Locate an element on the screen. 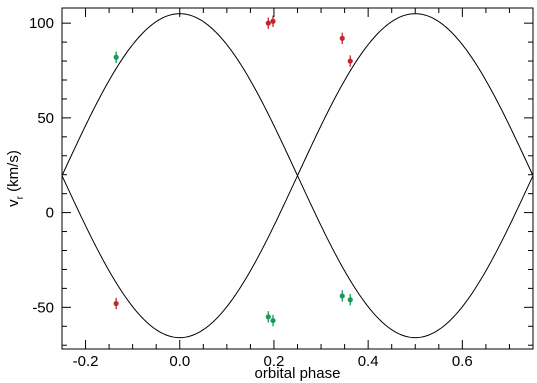 This screenshot has width=537, height=383. x-tick-label: 0.6 is located at coordinates (462, 361).